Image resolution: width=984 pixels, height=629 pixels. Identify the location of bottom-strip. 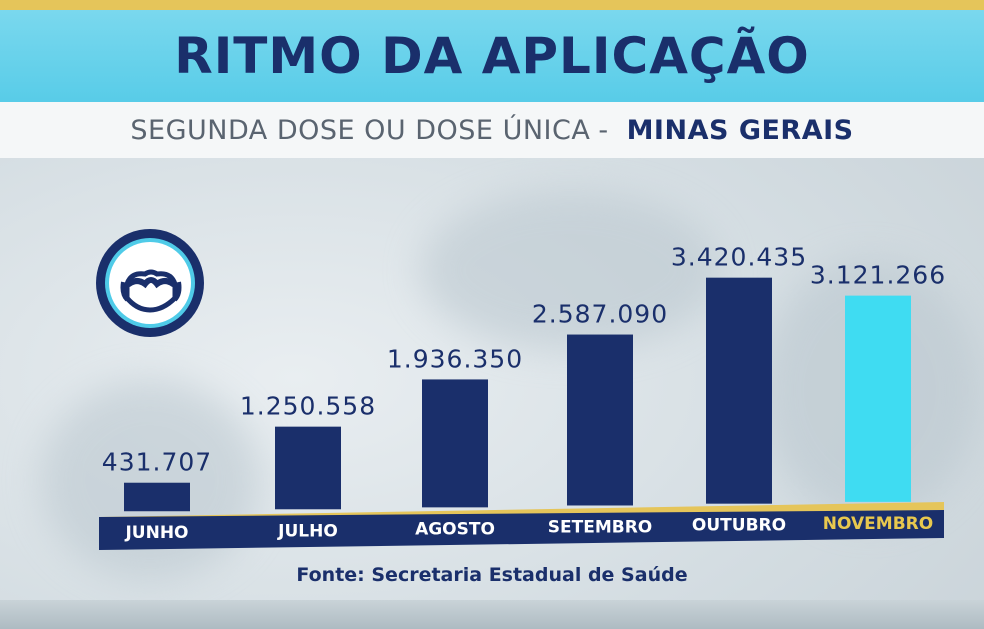
(492, 614).